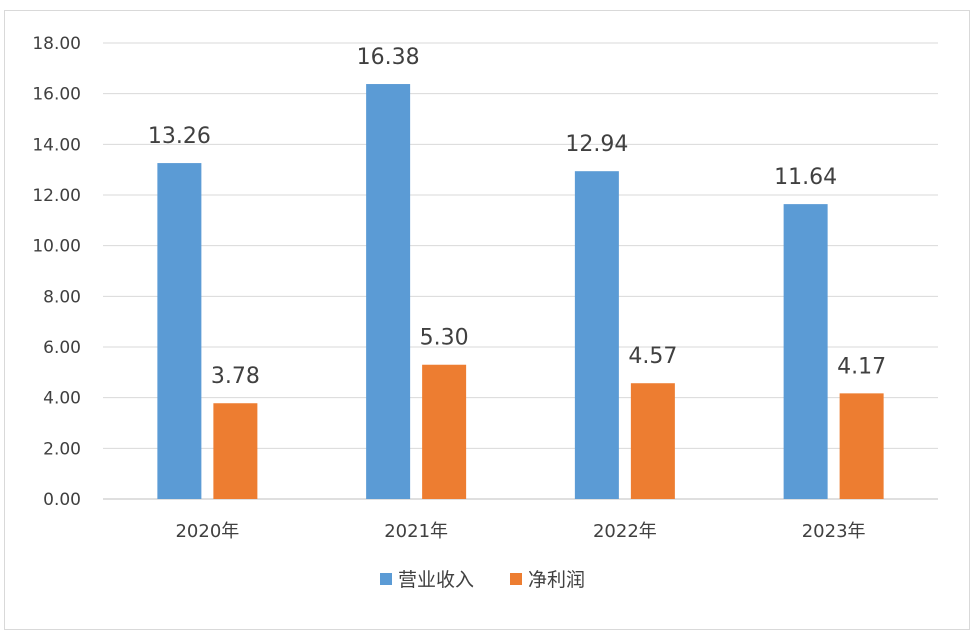  What do you see at coordinates (436, 580) in the screenshot?
I see `legend-label: 营业收入` at bounding box center [436, 580].